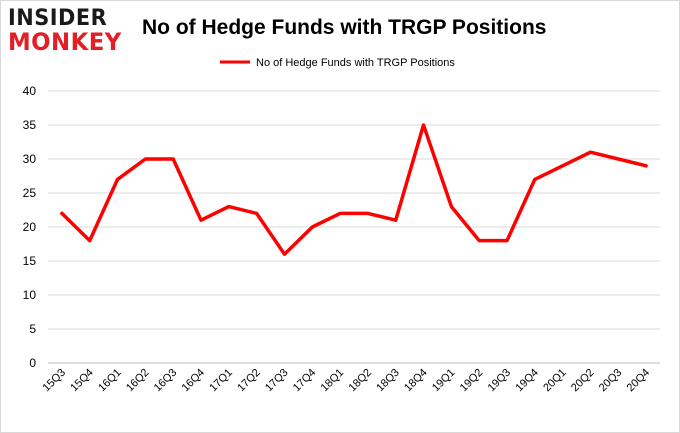  I want to click on chart-title: No of Hedge Funds with TRGP Positions, so click(344, 27).